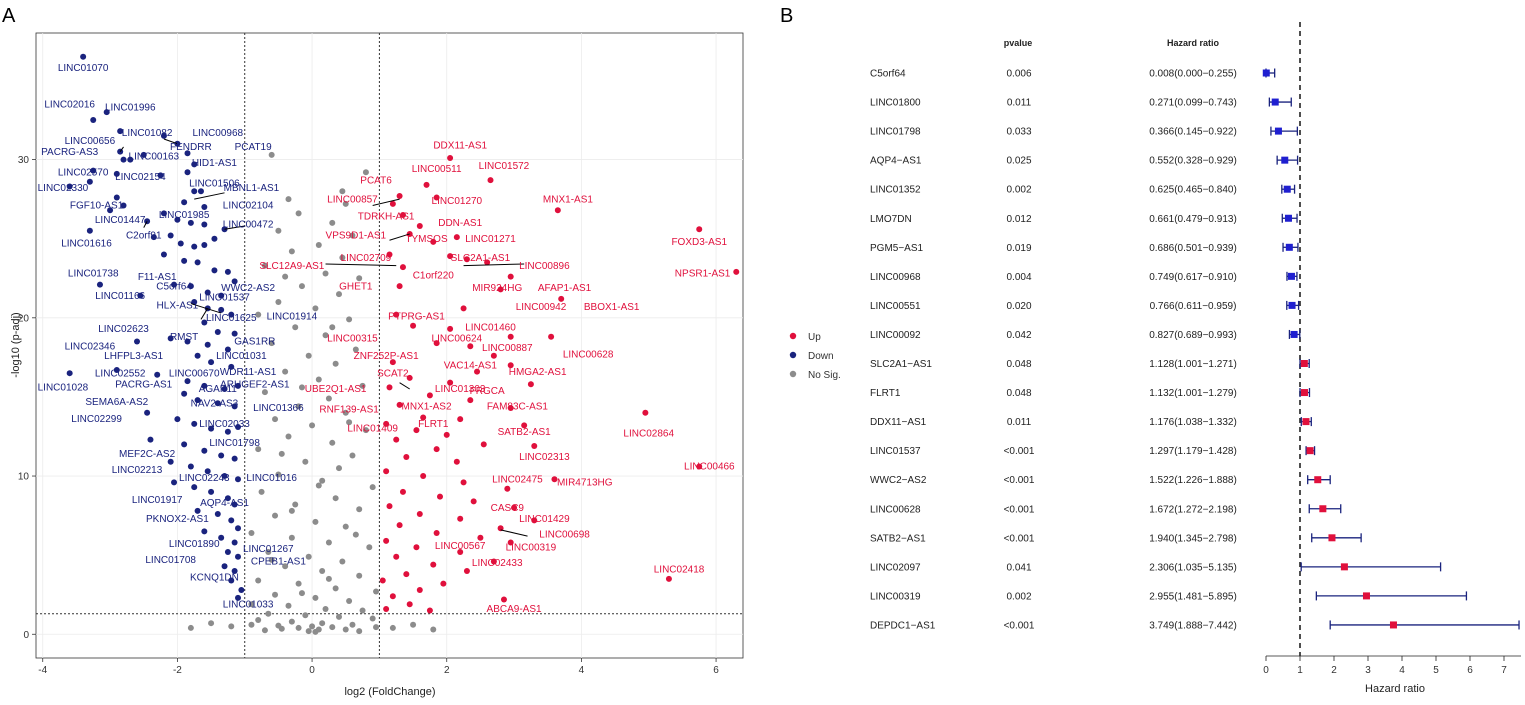 Image resolution: width=1525 pixels, height=705 pixels. What do you see at coordinates (416, 316) in the screenshot?
I see `gene-label-up: PTPRG-AS1` at bounding box center [416, 316].